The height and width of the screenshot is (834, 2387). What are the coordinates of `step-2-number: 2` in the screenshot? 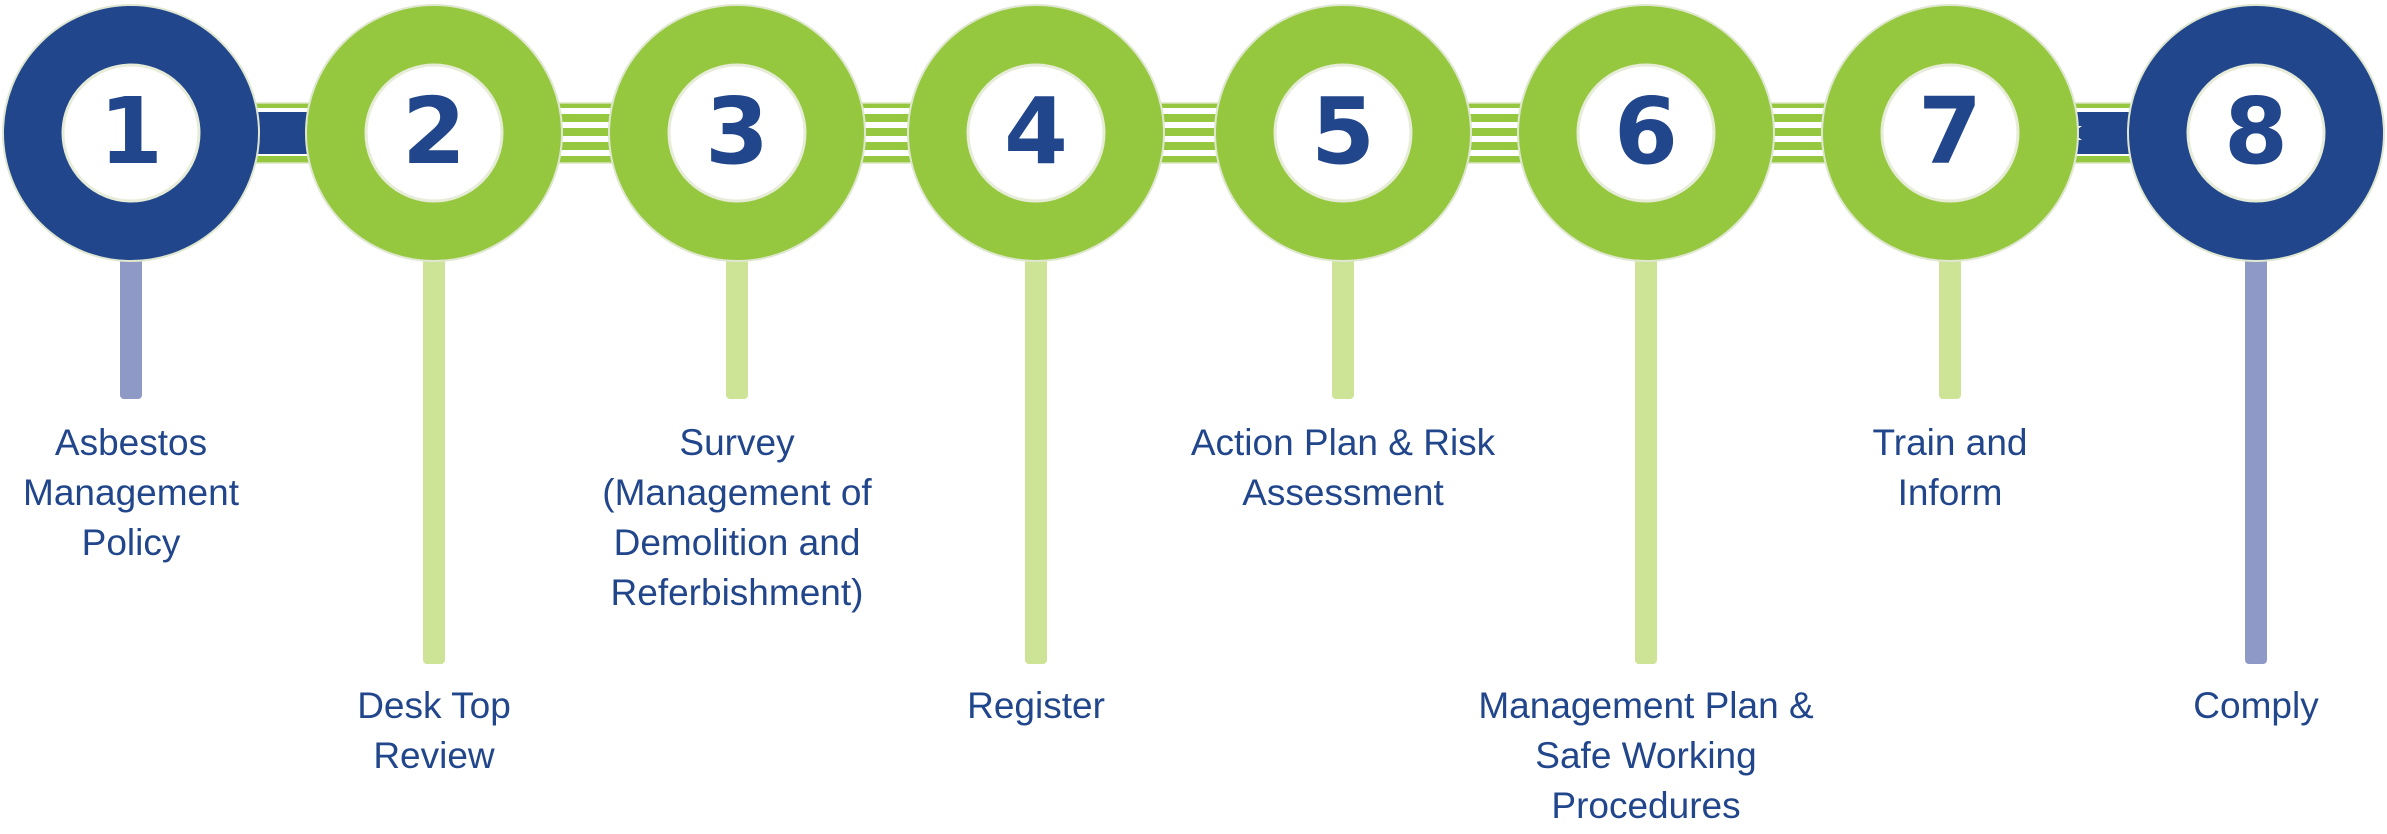 It's located at (434, 131).